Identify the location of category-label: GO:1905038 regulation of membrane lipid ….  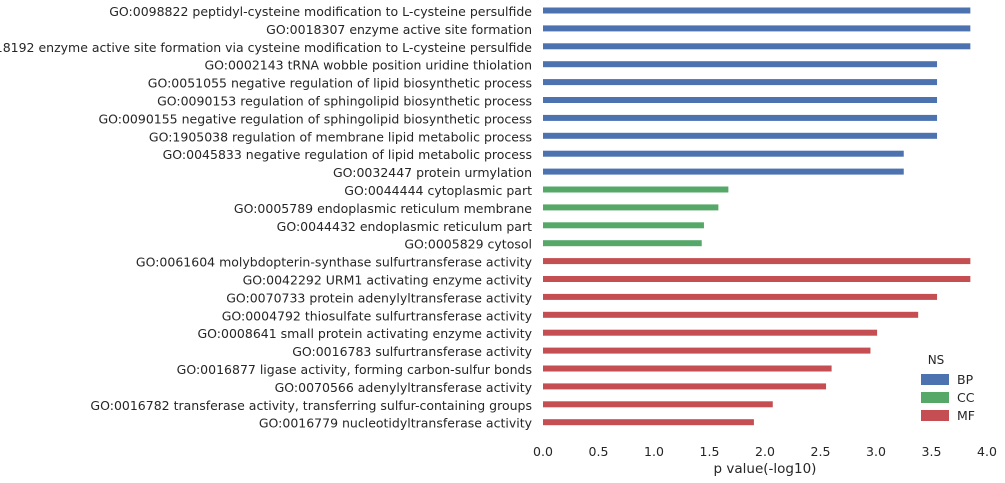
(340, 136).